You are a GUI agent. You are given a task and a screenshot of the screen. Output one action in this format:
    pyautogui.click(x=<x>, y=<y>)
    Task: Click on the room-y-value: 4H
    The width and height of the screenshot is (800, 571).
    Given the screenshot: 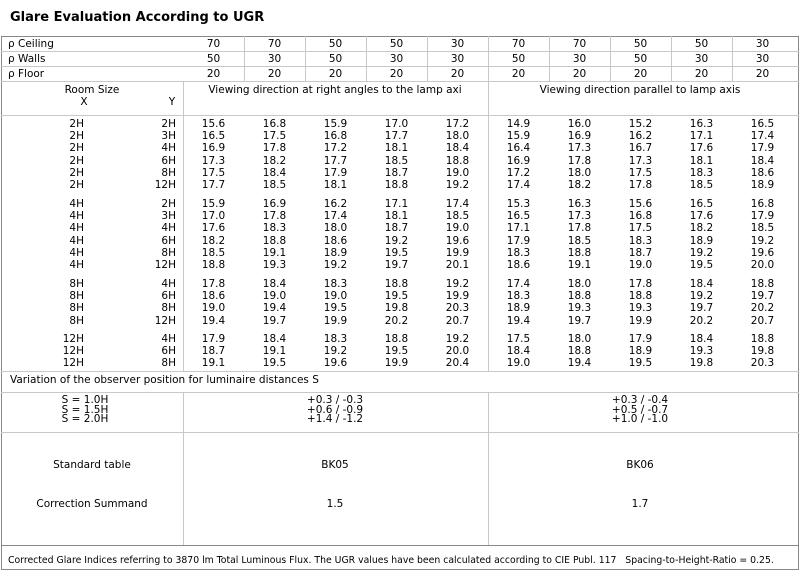 What is the action you would take?
    pyautogui.click(x=168, y=228)
    